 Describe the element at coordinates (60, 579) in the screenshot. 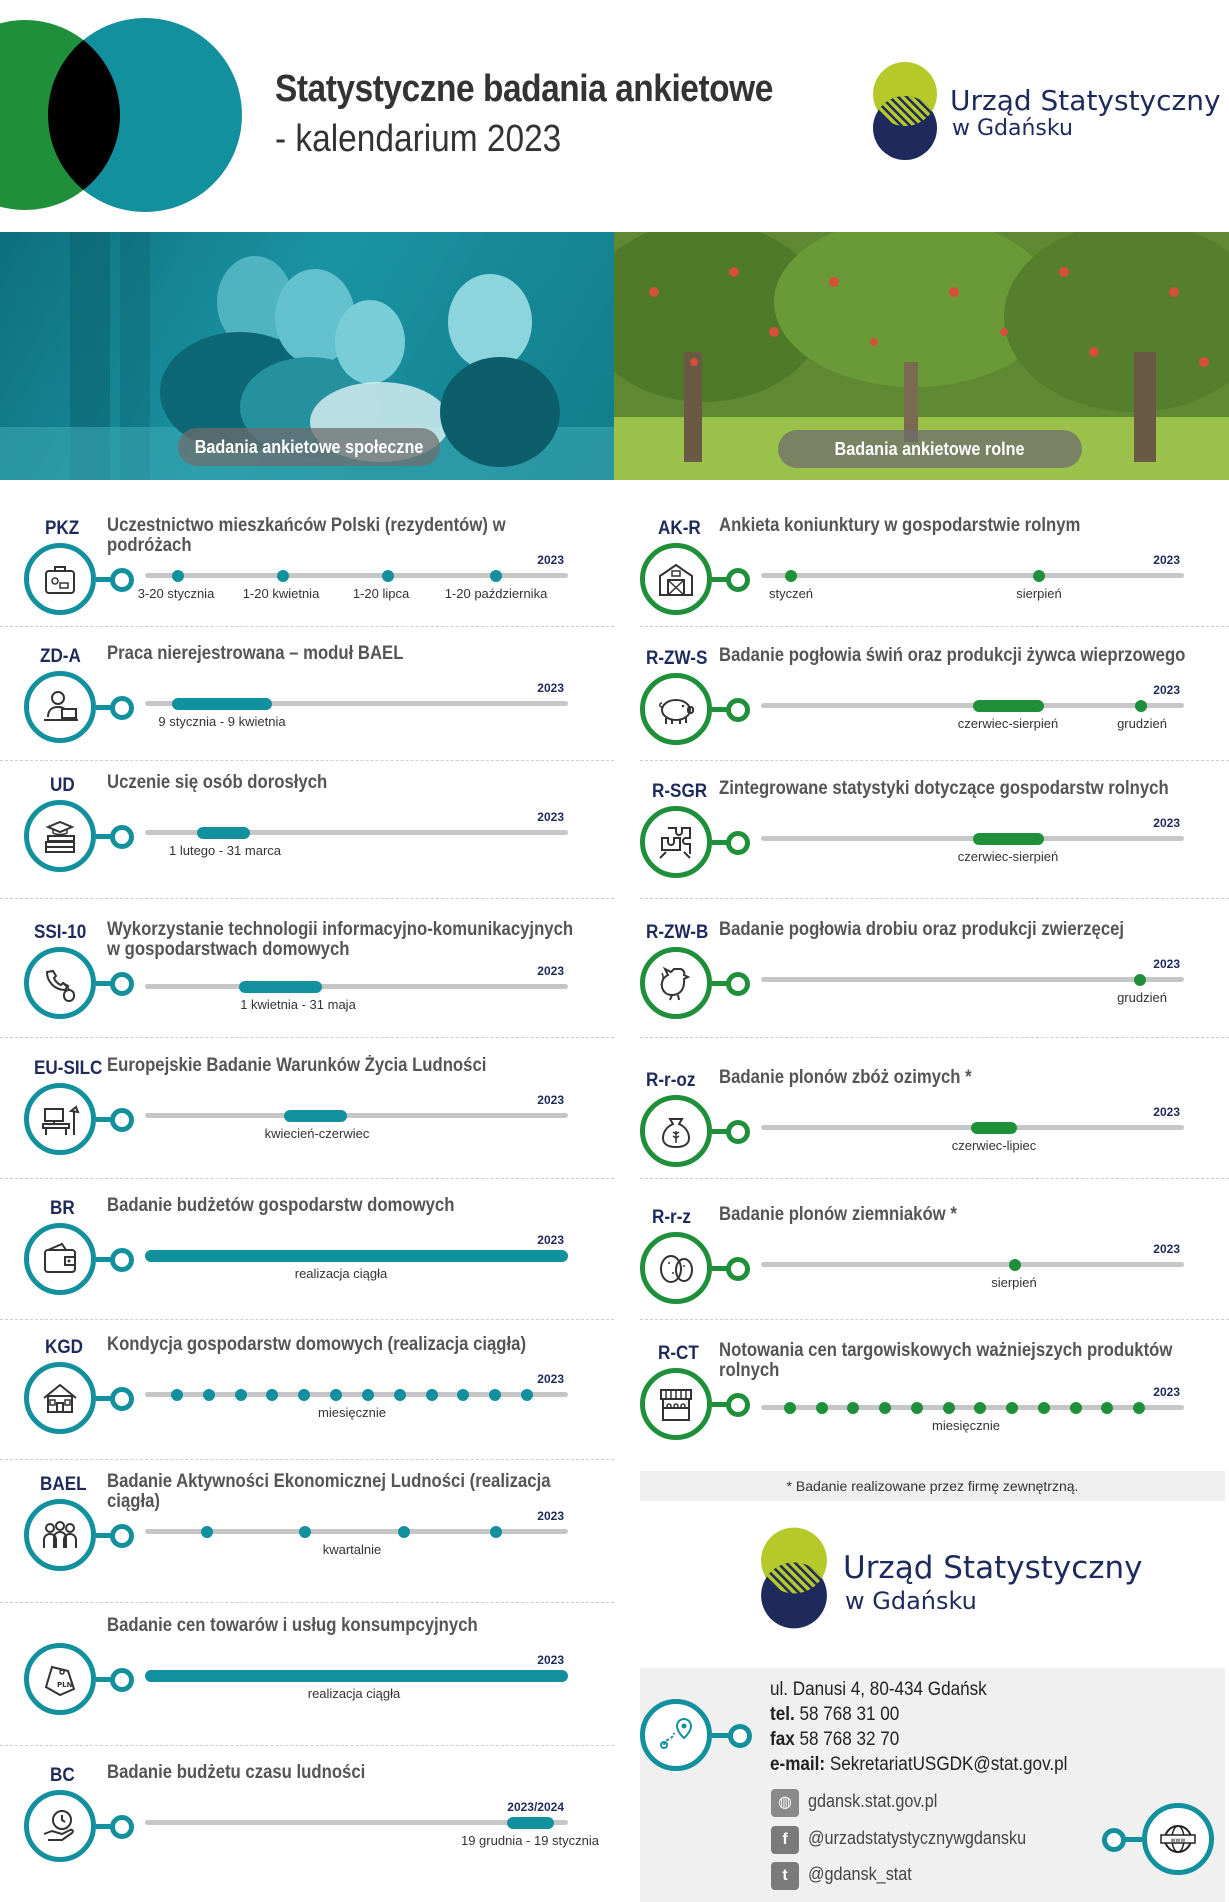

I see `suitcase-icon` at that location.